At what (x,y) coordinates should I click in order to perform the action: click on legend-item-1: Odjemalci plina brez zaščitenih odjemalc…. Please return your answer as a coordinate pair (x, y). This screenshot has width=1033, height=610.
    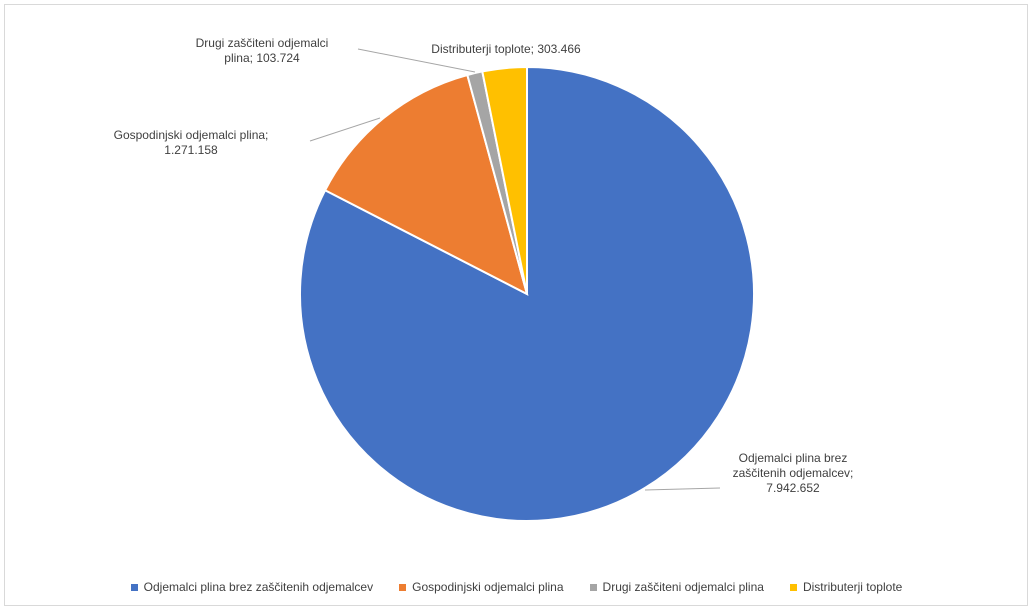
    Looking at the image, I should click on (252, 587).